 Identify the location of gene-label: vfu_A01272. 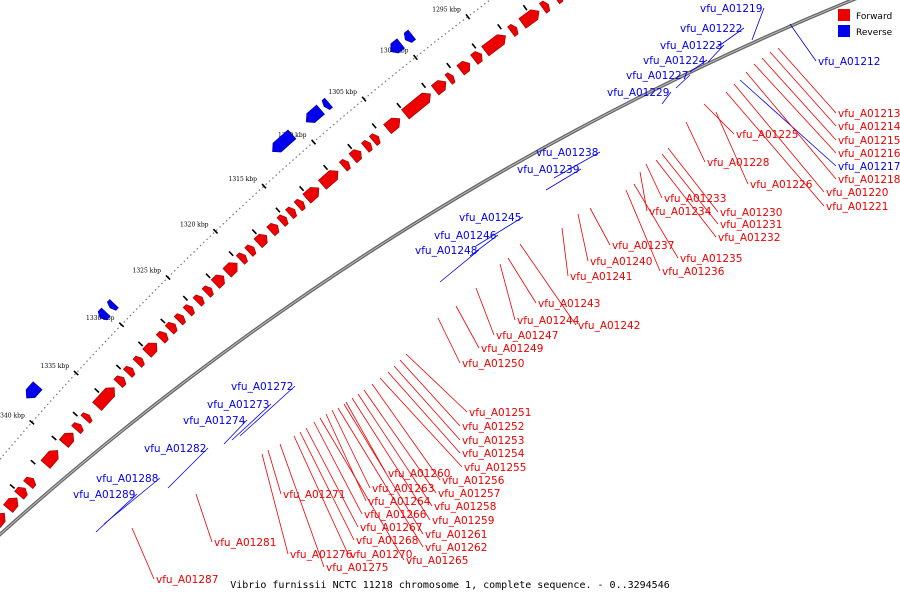
(262, 387).